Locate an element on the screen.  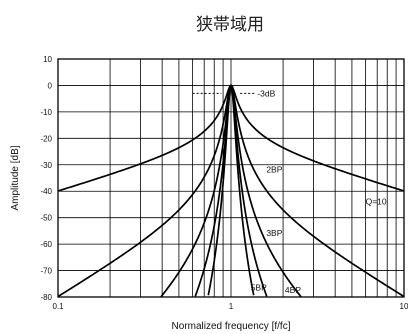
response-curve-5bp is located at coordinates (231, 189).